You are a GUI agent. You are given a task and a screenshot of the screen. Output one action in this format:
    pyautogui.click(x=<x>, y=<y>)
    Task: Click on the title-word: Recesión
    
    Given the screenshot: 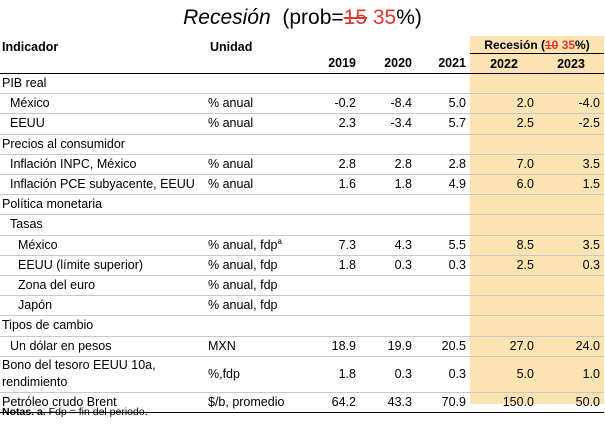 What is the action you would take?
    pyautogui.click(x=227, y=17)
    